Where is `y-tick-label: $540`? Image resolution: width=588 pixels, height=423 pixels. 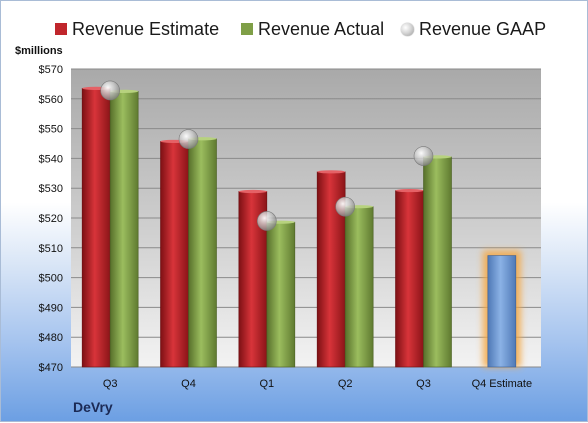 y-tick-label: $540 is located at coordinates (51, 159).